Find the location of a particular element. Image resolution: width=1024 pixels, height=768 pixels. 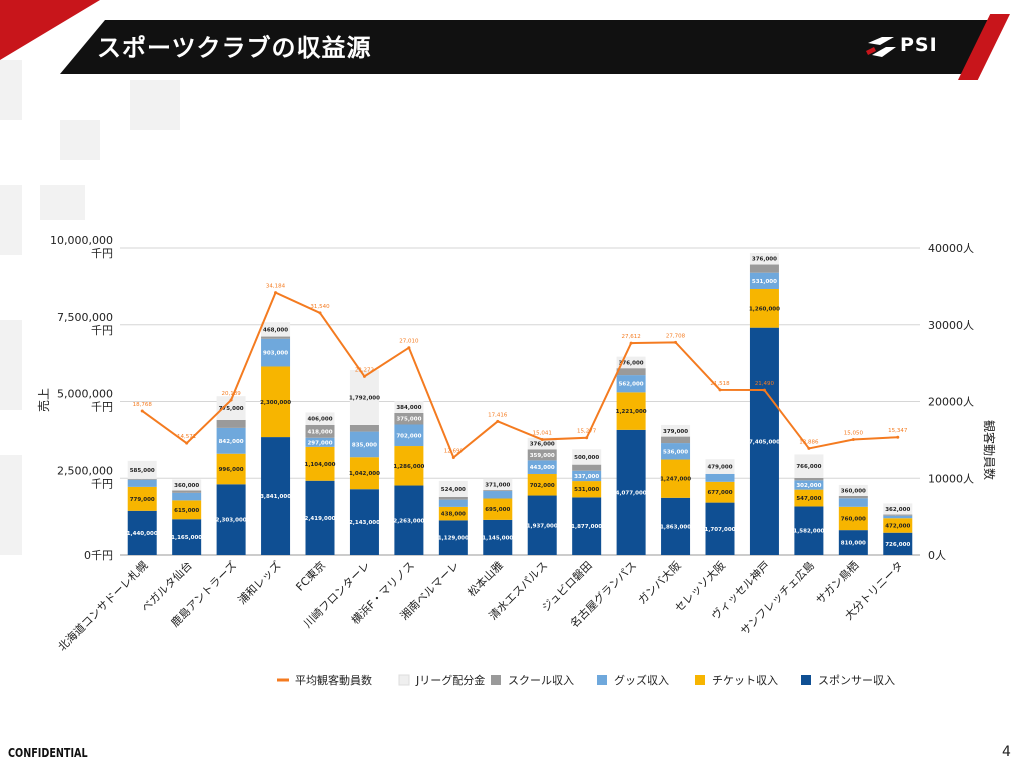

psi-logo-icon is located at coordinates (881, 47).